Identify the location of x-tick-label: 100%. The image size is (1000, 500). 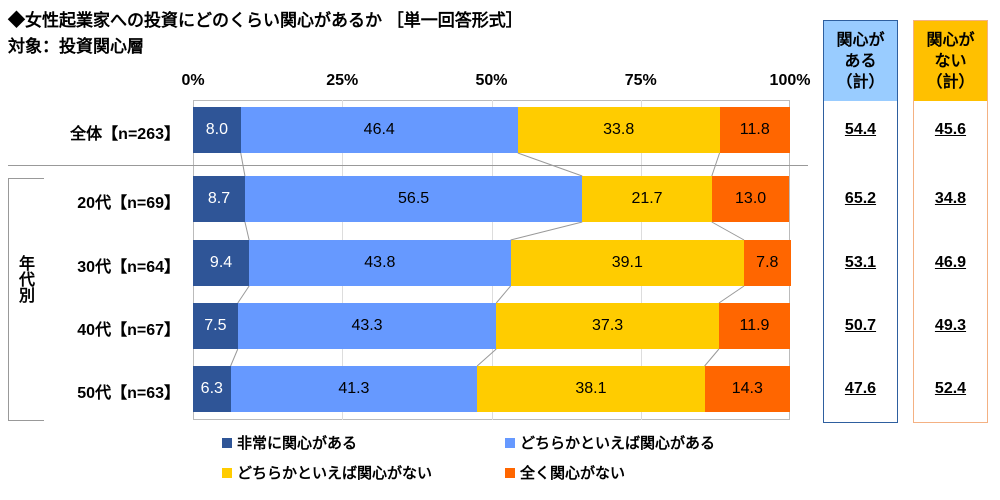
(790, 80).